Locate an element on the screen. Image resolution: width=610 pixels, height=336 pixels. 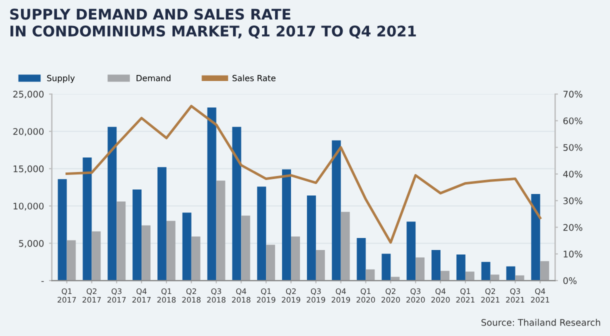
y2-tick-label: 20% is located at coordinates (572, 227).